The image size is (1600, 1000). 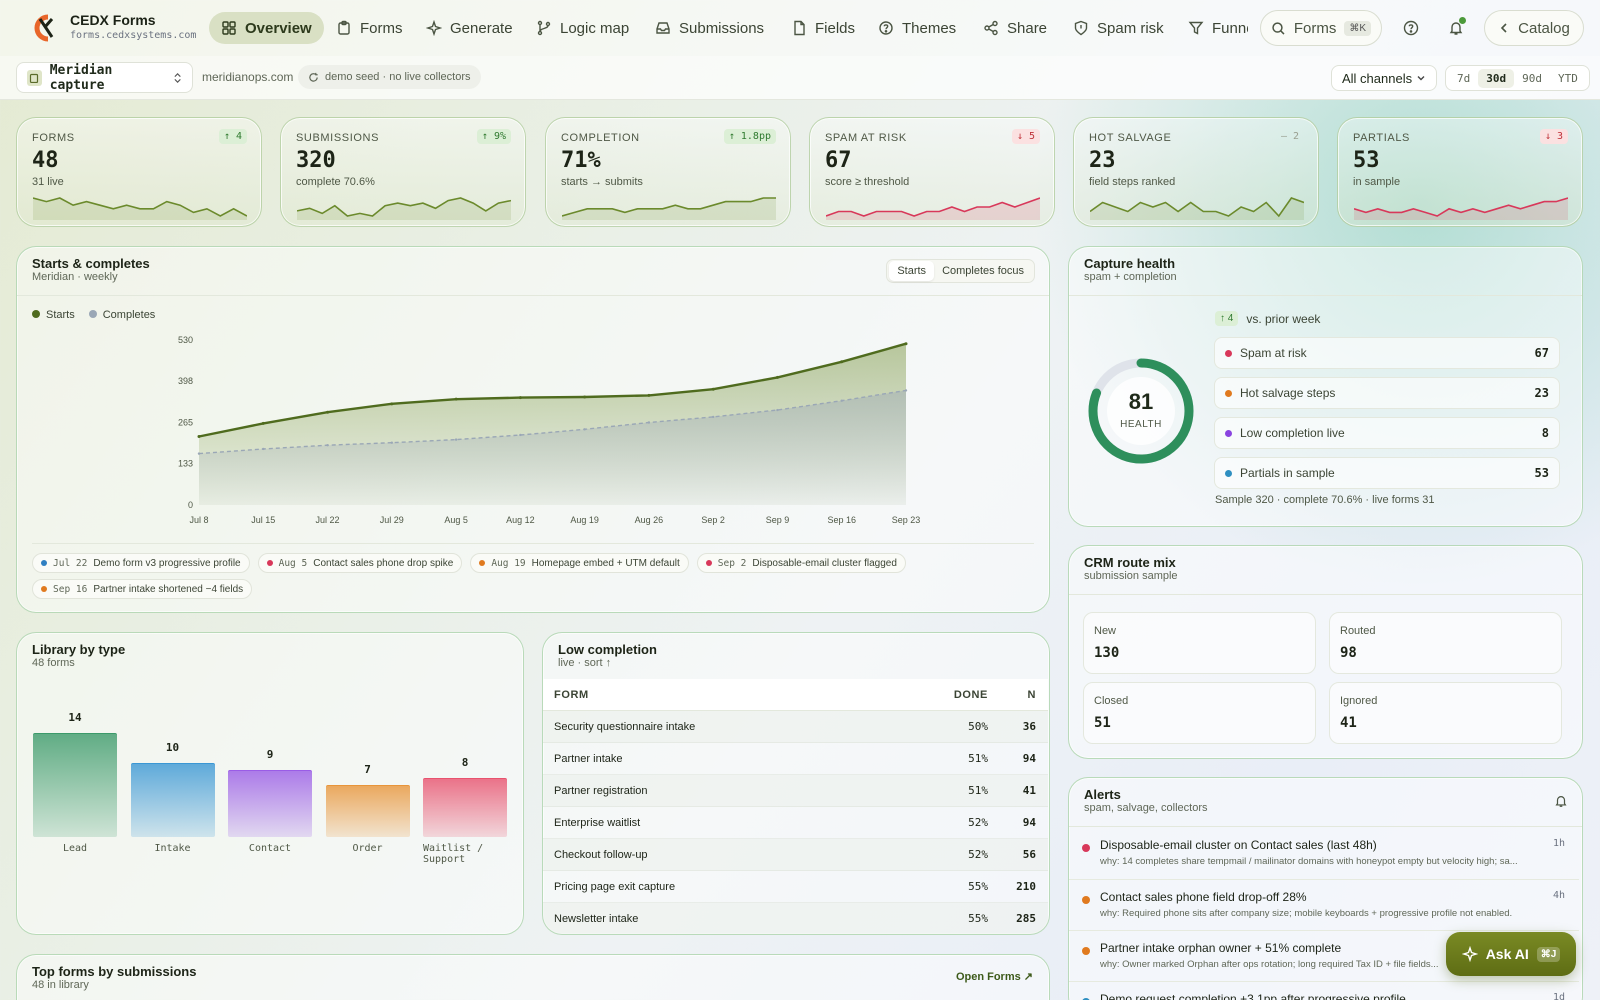 I want to click on kpi-sparkline, so click(x=933, y=208).